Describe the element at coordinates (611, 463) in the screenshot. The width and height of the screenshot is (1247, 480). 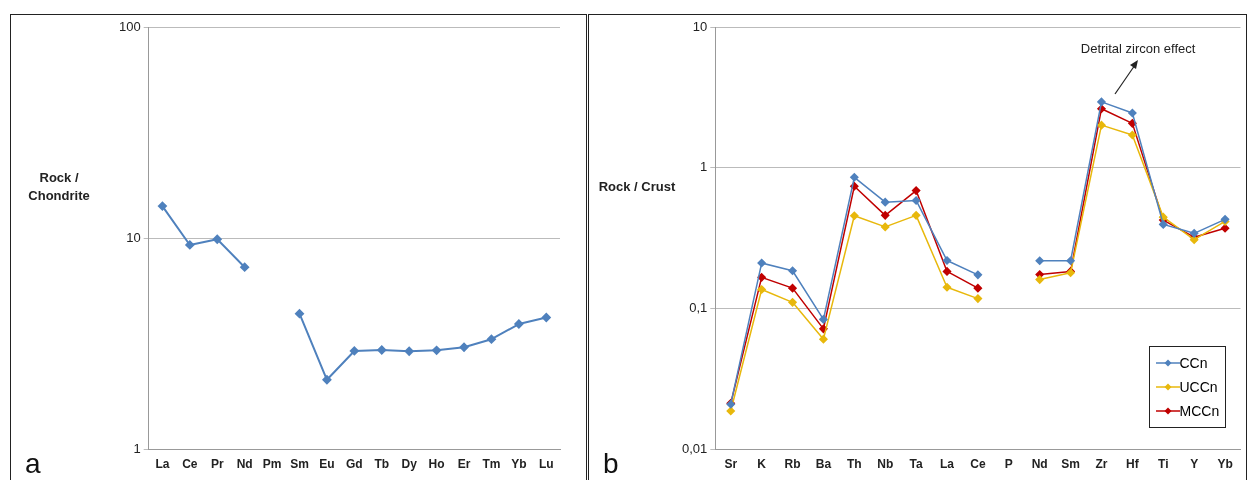
I see `text: b` at that location.